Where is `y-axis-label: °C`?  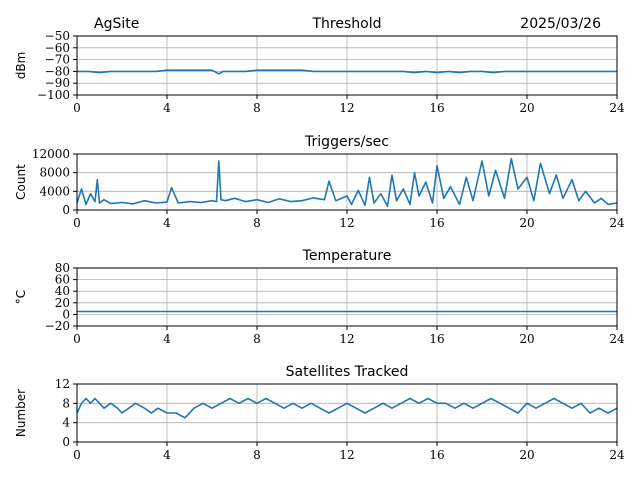 y-axis-label: °C is located at coordinates (21, 297).